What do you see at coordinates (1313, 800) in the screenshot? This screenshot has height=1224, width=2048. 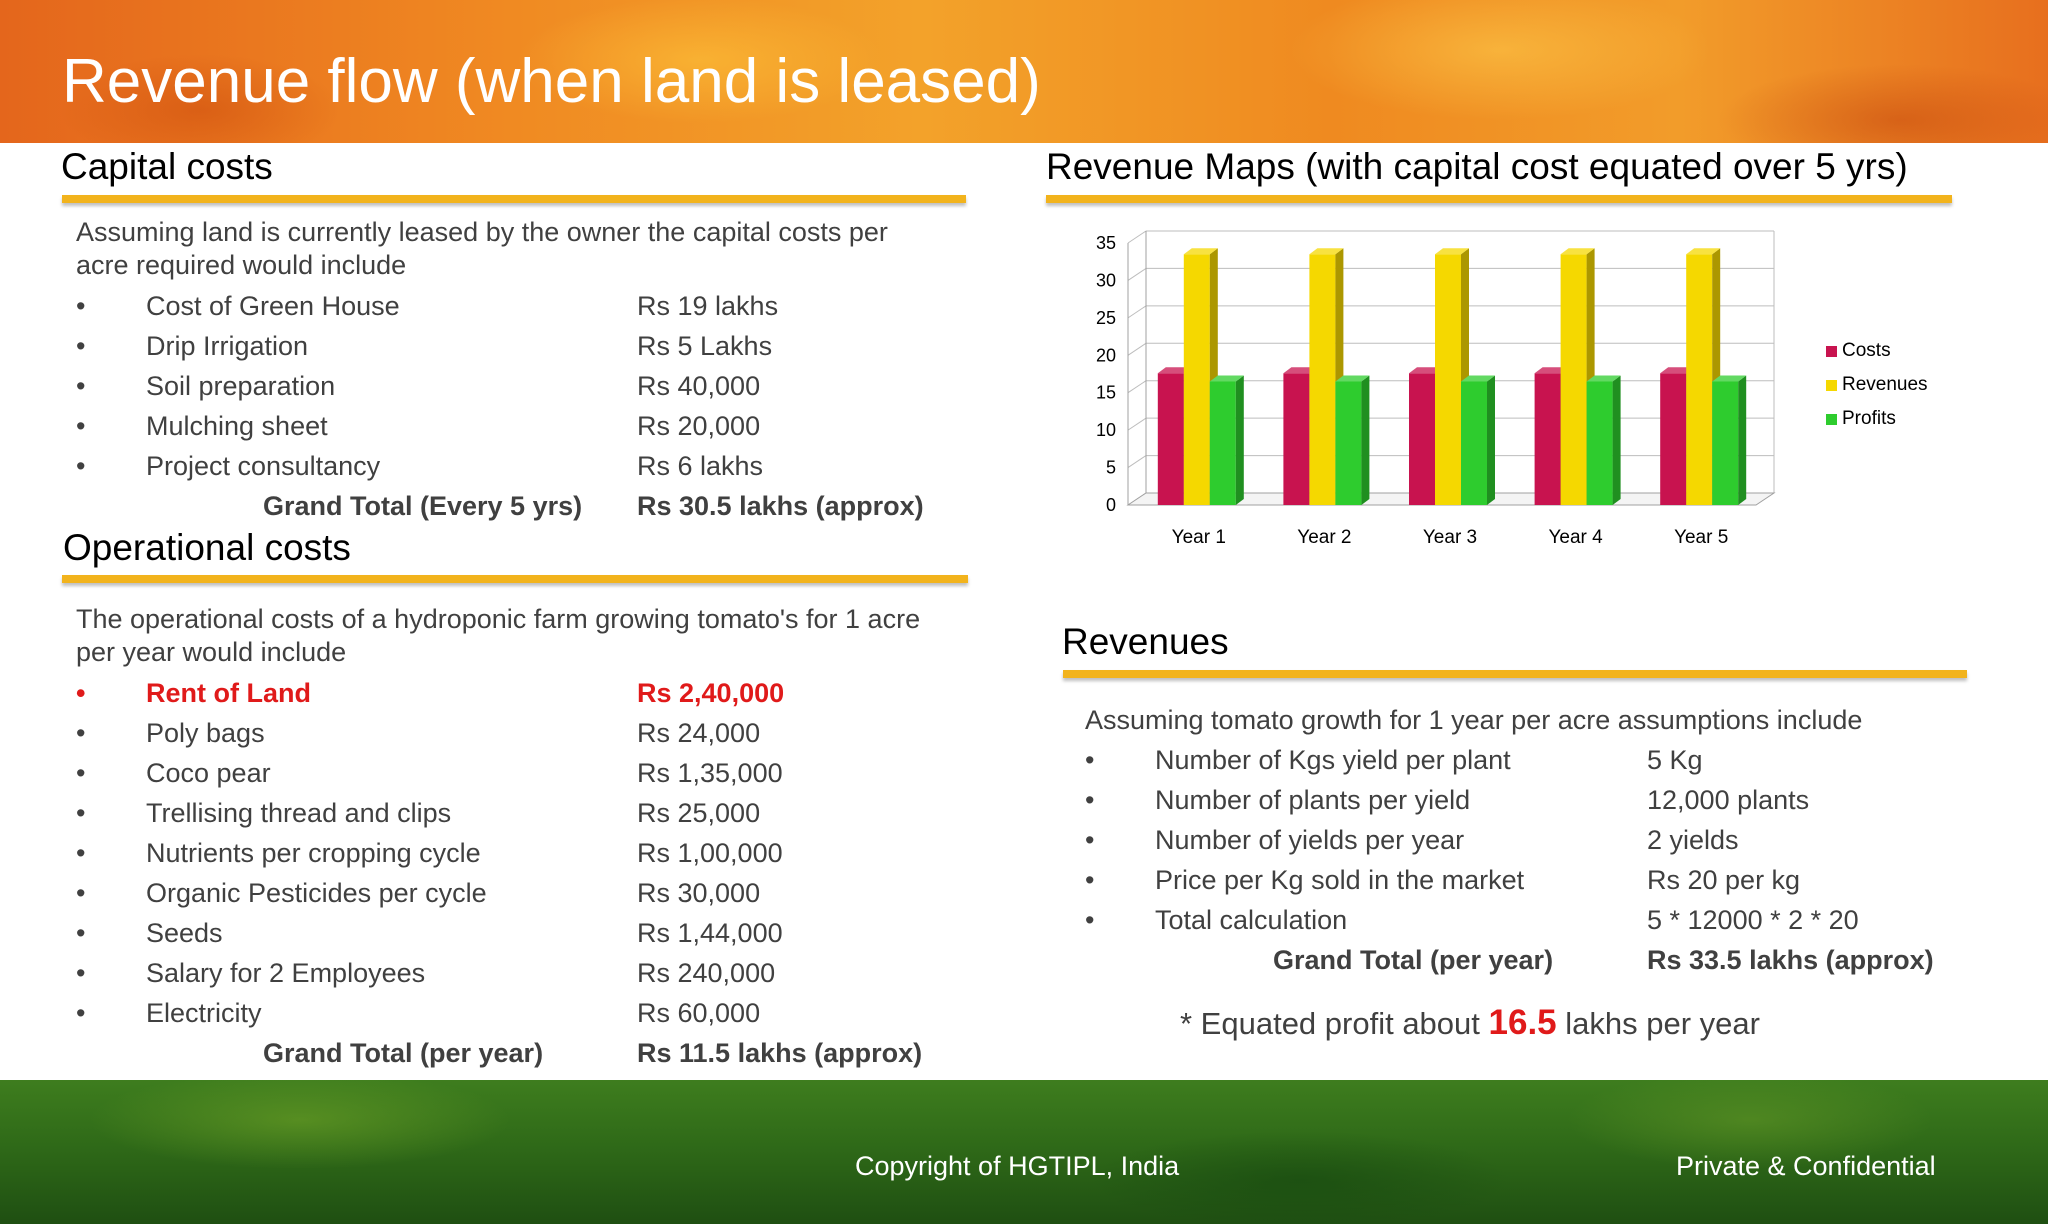 I see `item-label: Number of plants per yield` at bounding box center [1313, 800].